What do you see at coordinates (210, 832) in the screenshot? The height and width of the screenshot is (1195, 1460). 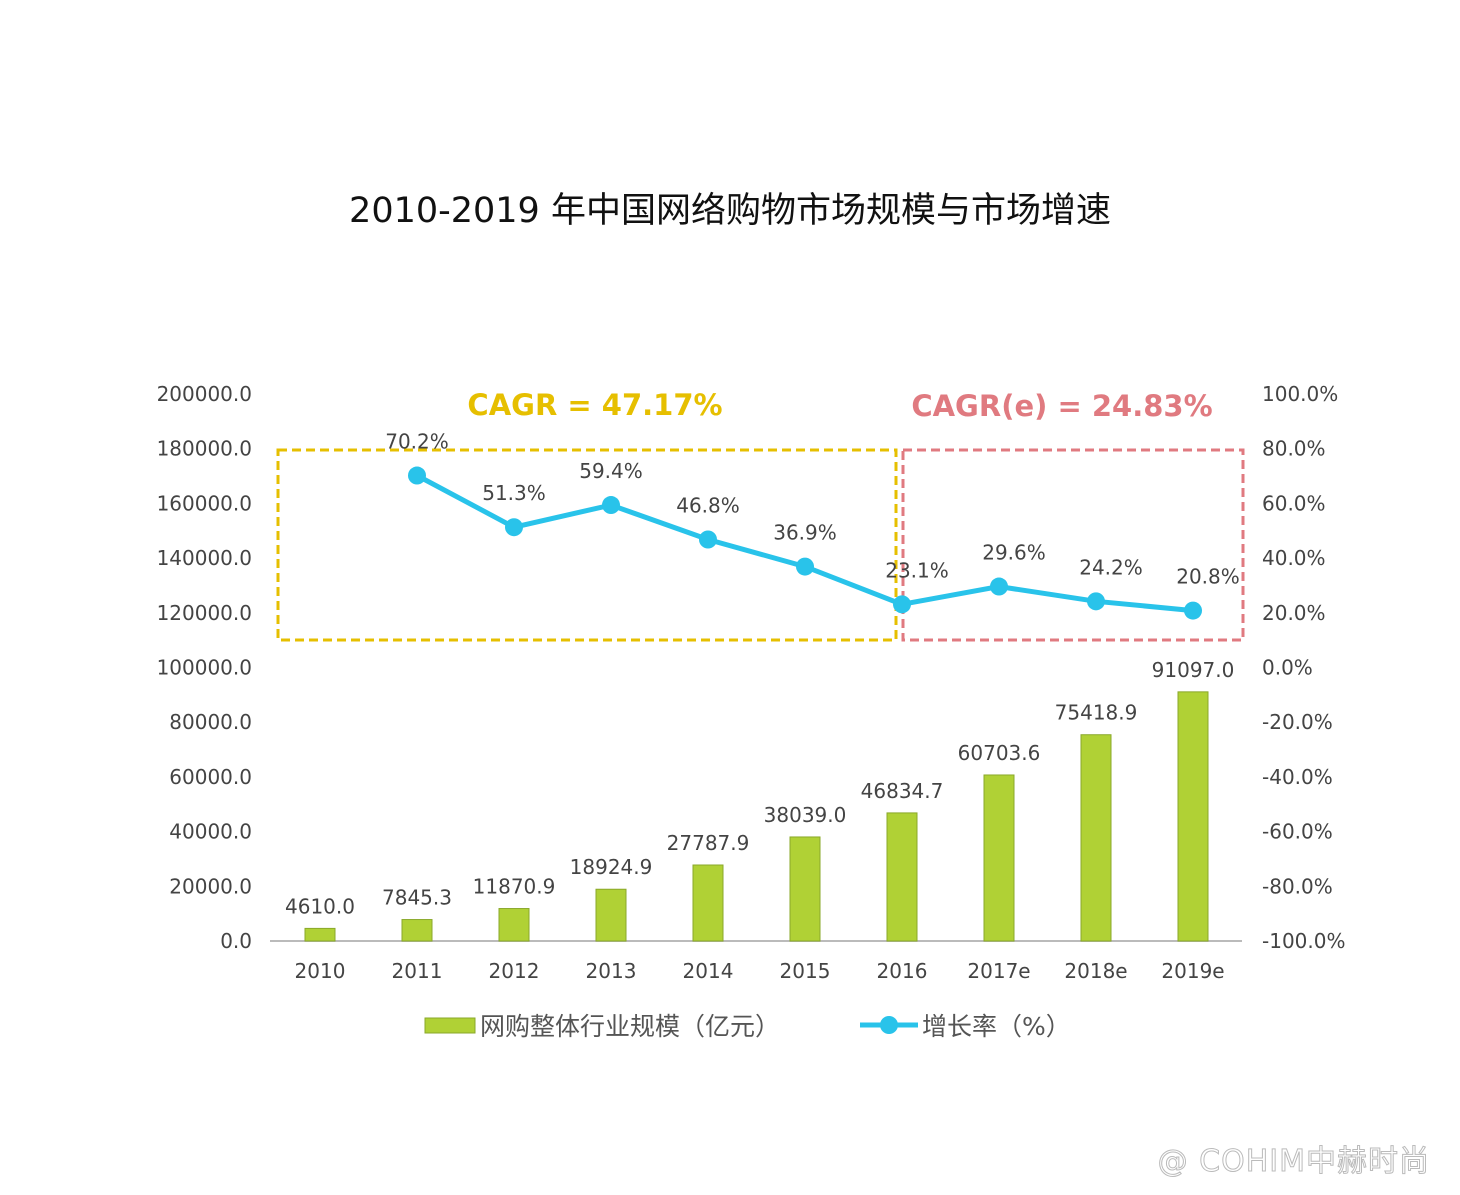 I see `left-axis-tick: 40000.0` at bounding box center [210, 832].